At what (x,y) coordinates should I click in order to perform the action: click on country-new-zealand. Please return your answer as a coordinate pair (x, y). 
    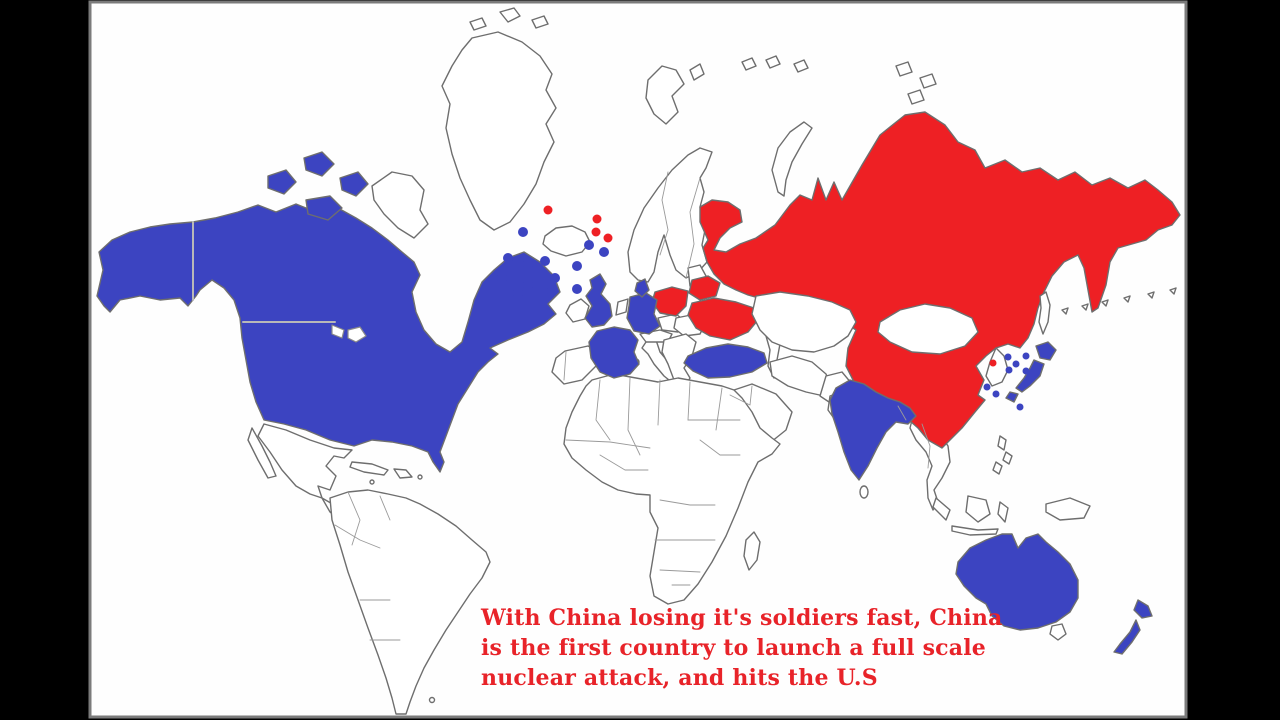
    Looking at the image, I should click on (1133, 627).